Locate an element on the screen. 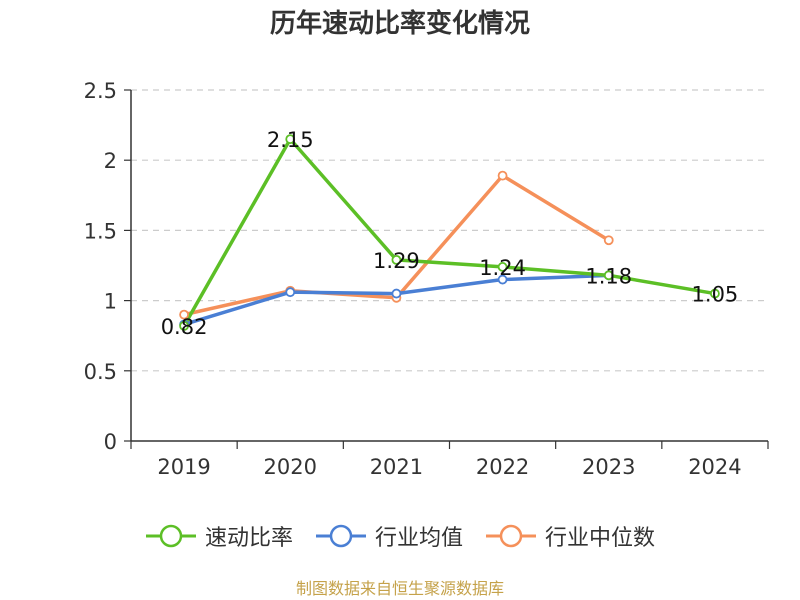 This screenshot has height=600, width=800. data-label: 1.05 is located at coordinates (715, 295).